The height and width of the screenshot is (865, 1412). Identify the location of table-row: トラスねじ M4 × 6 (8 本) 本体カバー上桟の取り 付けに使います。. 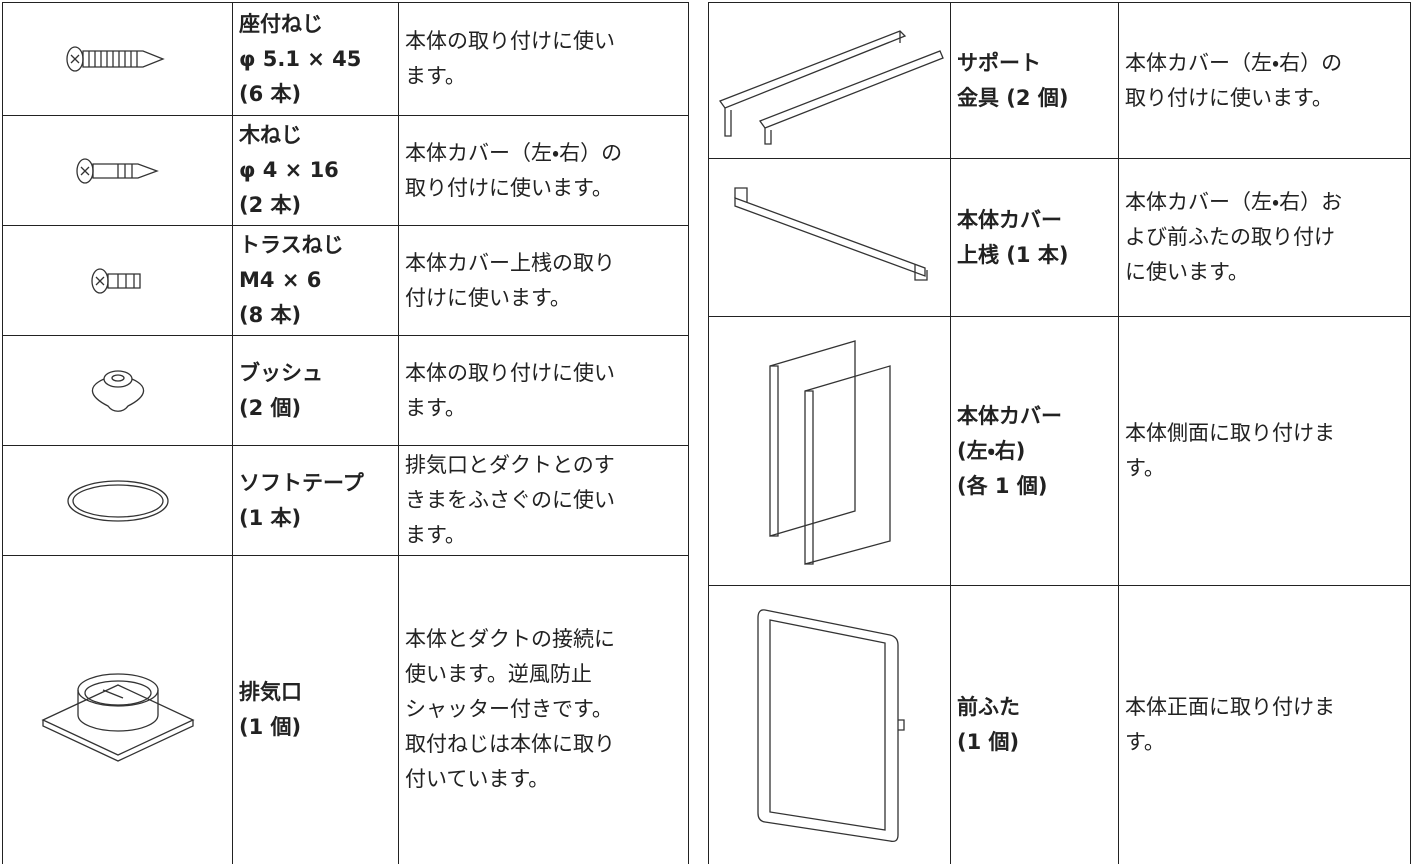
(345, 280).